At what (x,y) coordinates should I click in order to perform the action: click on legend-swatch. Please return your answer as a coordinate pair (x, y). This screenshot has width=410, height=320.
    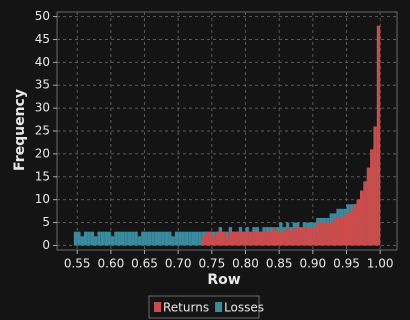
    Looking at the image, I should click on (157, 307).